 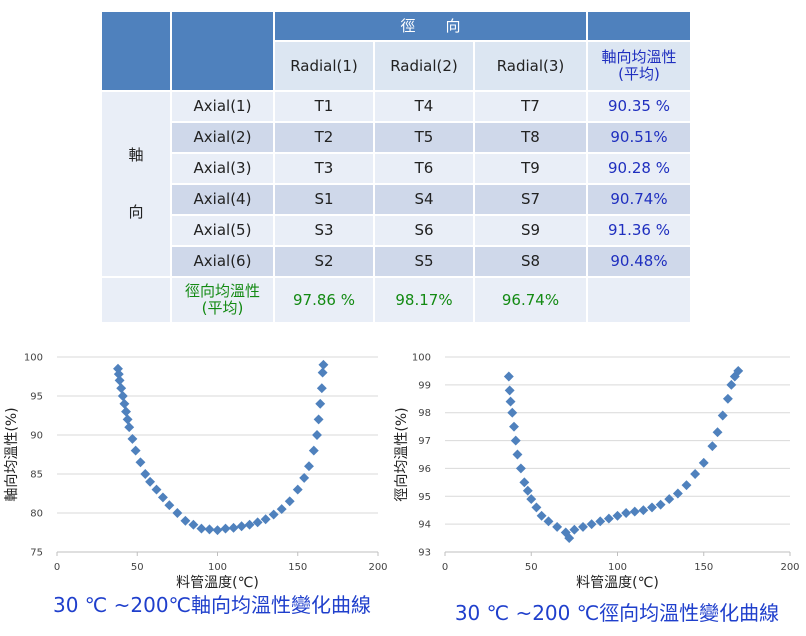 What do you see at coordinates (639, 57) in the screenshot?
I see `avg-header-line: 軸向均溫性` at bounding box center [639, 57].